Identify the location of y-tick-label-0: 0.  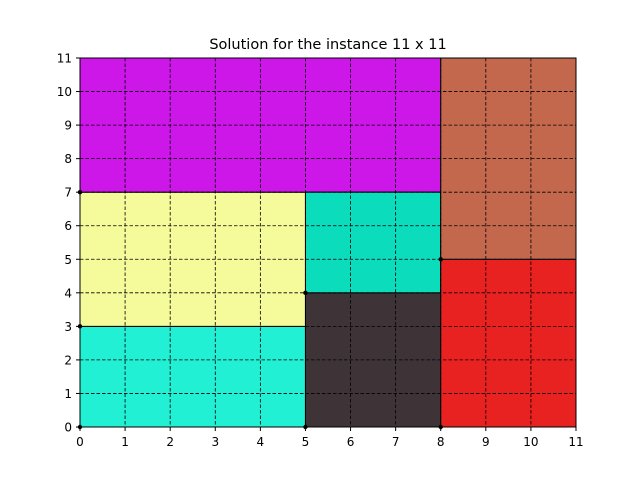
(68, 428).